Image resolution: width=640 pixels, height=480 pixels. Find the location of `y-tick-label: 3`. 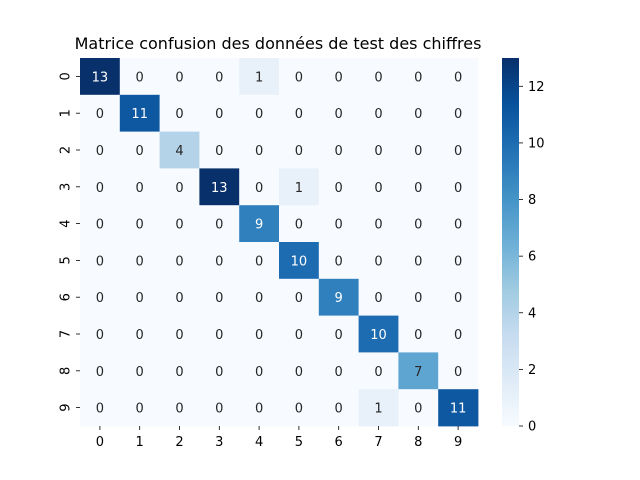

y-tick-label: 3 is located at coordinates (66, 187).